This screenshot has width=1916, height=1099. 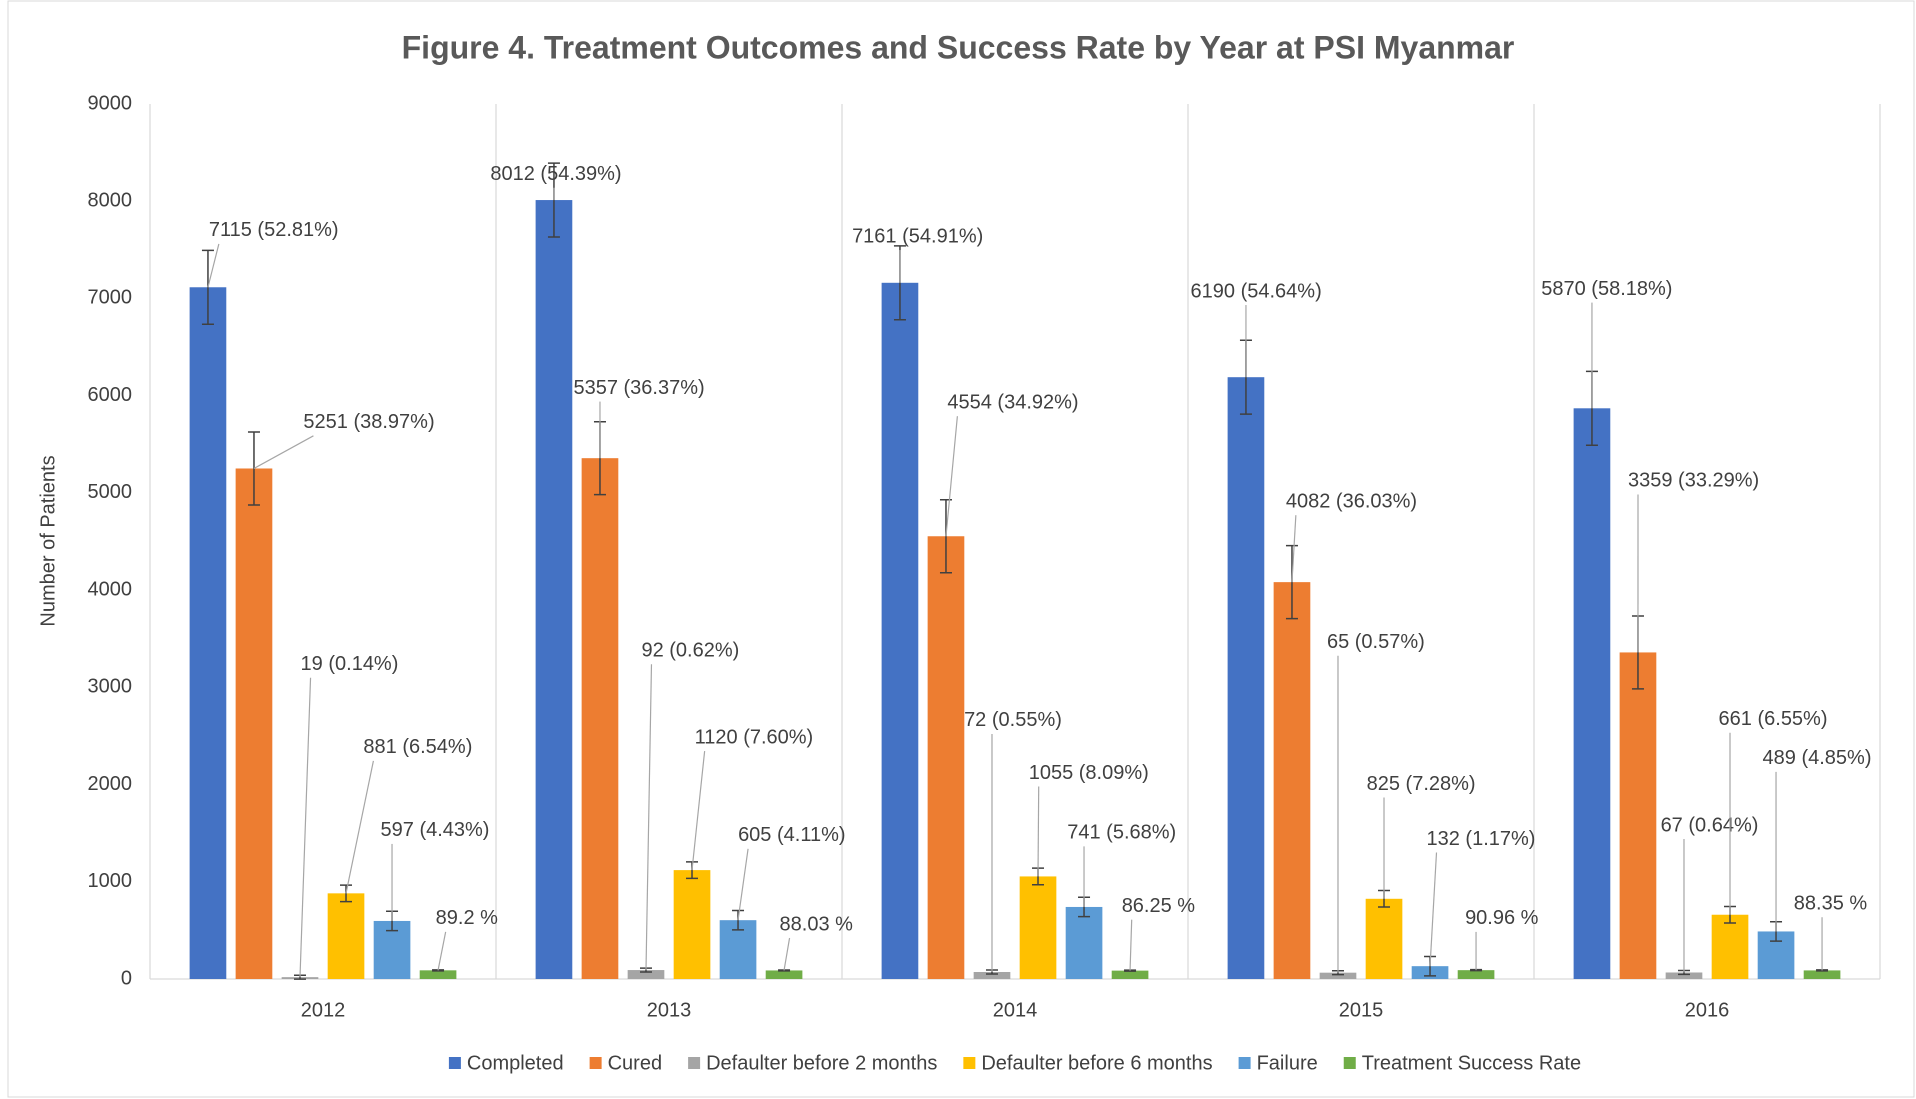 I want to click on data-label: 6190 (54.64%), so click(x=1256, y=291).